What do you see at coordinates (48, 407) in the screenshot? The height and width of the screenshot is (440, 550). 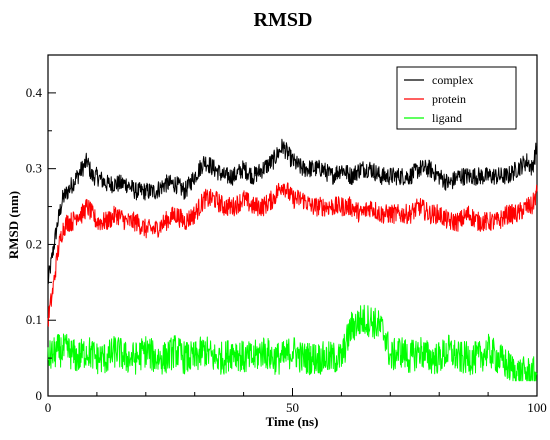 I see `x-tick-label: 0` at bounding box center [48, 407].